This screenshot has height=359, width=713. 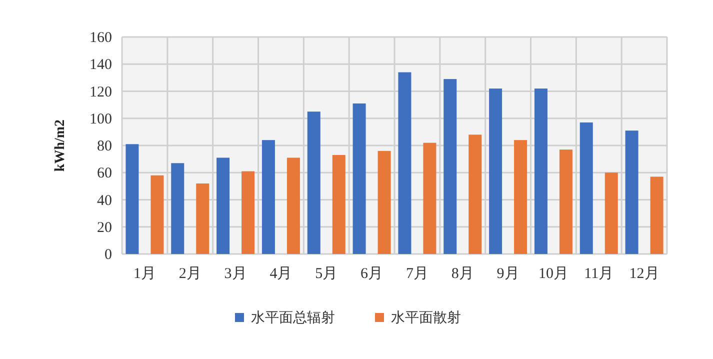 I want to click on x-tick-label: 6月, so click(x=372, y=274).